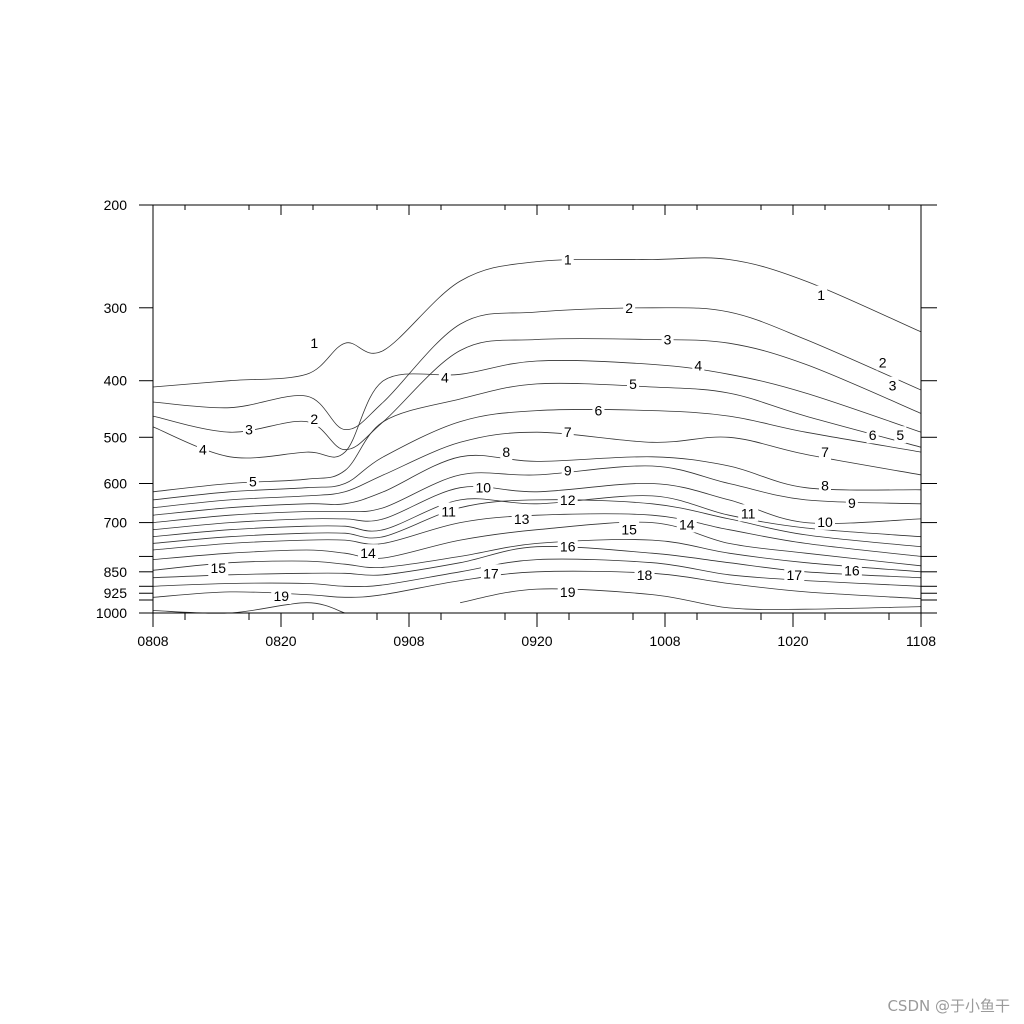 The height and width of the screenshot is (1024, 1024). What do you see at coordinates (116, 484) in the screenshot?
I see `ytick-label: 600` at bounding box center [116, 484].